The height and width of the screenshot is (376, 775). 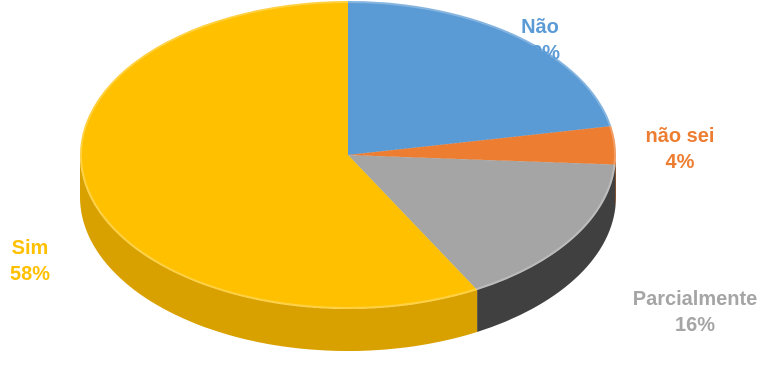 What do you see at coordinates (680, 149) in the screenshot?
I see `label-nao-sei: não sei 4%` at bounding box center [680, 149].